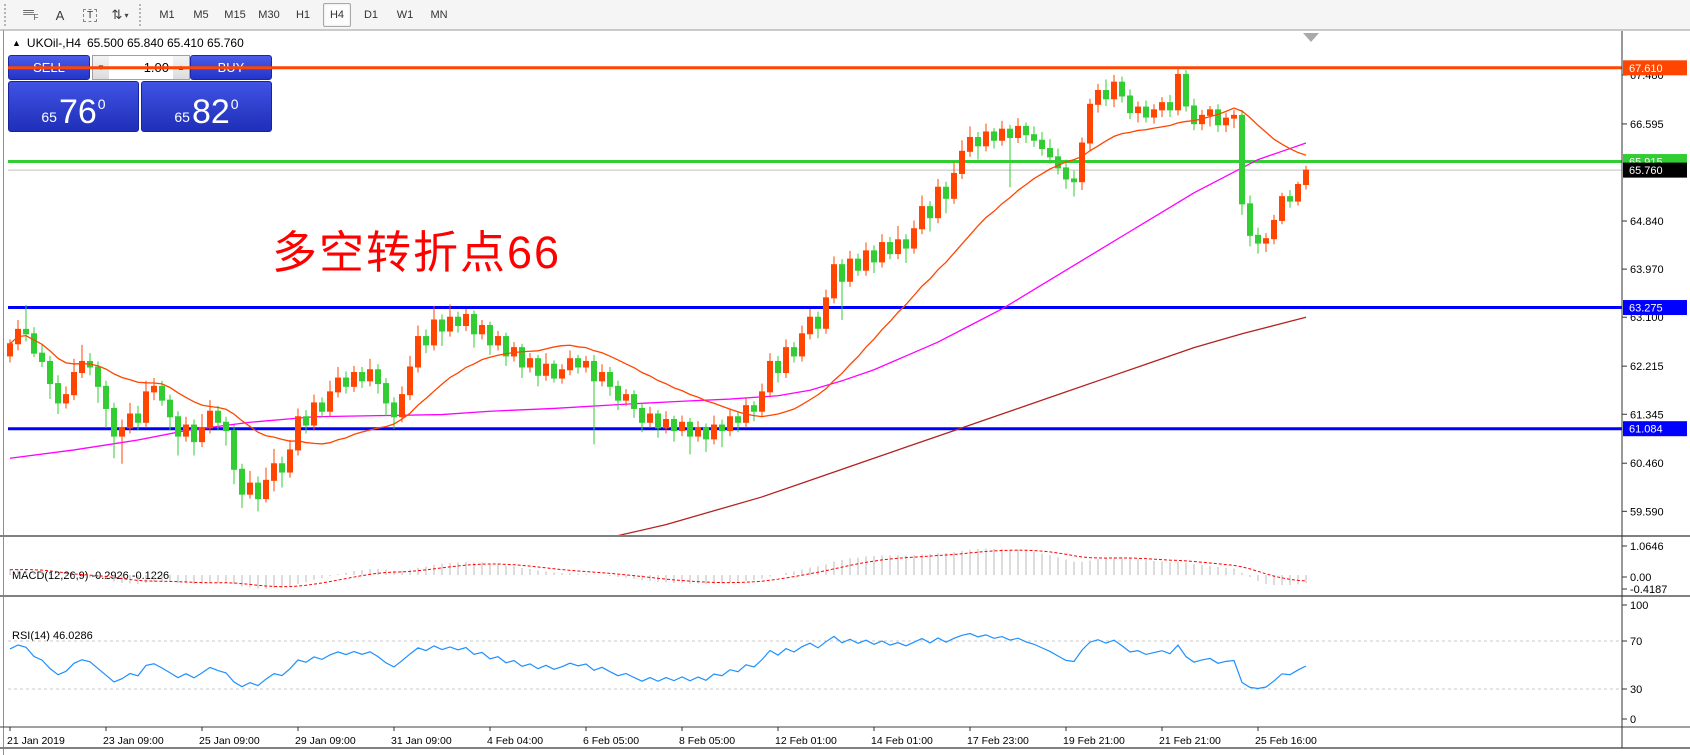 The image size is (1690, 755). What do you see at coordinates (371, 15) in the screenshot?
I see `timeframe-button-d1: D1` at bounding box center [371, 15].